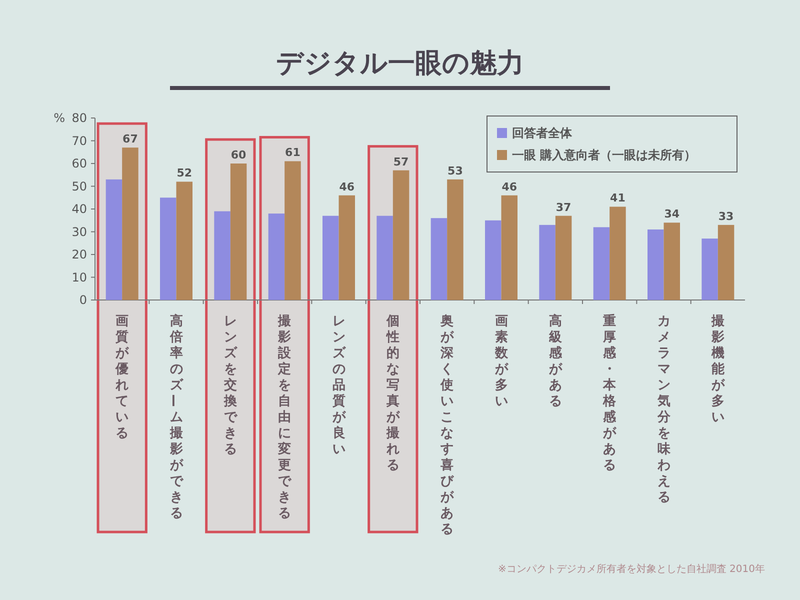 This screenshot has height=600, width=800. Describe the element at coordinates (542, 133) in the screenshot. I see `legend-label: 回答者全体` at that location.